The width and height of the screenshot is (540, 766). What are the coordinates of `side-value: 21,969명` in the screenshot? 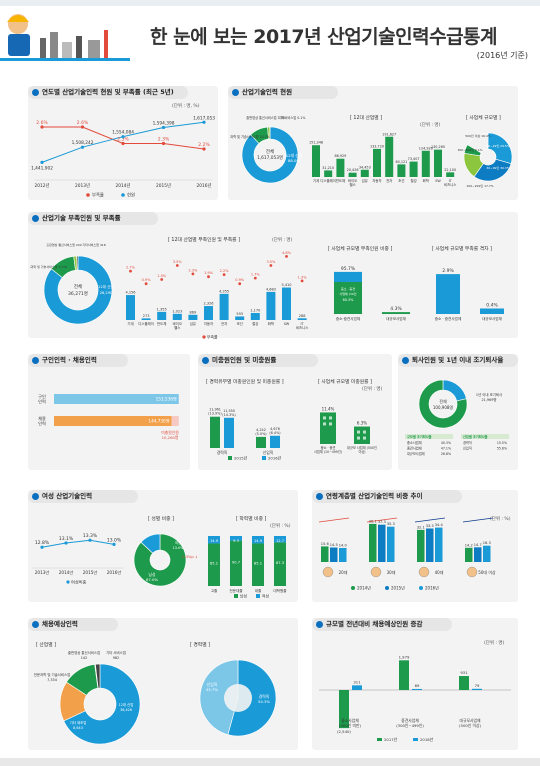 It's located at (489, 399).